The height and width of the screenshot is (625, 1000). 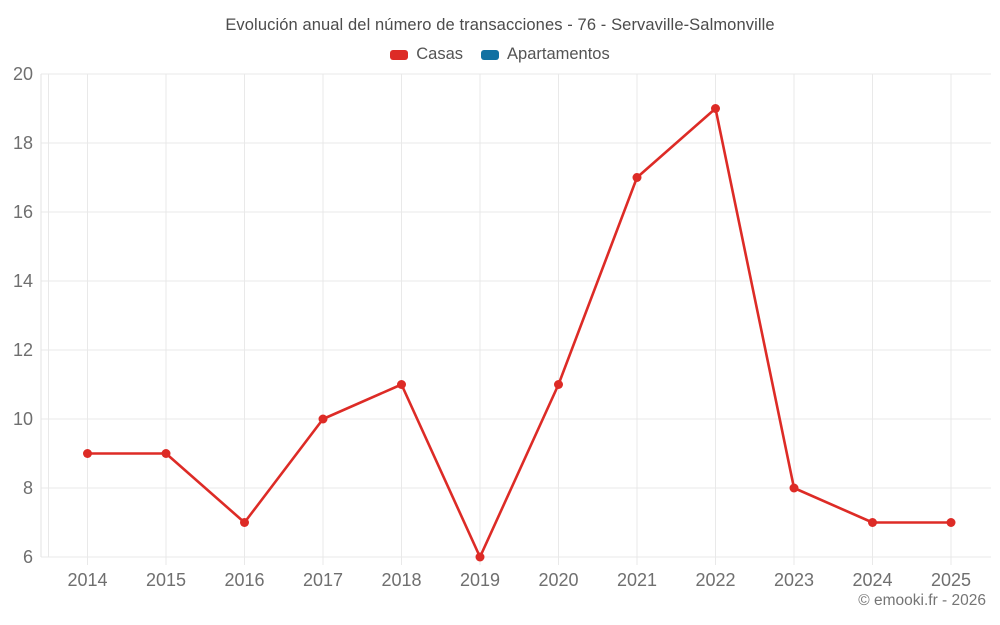 What do you see at coordinates (23, 74) in the screenshot?
I see `y-tick-label: 20` at bounding box center [23, 74].